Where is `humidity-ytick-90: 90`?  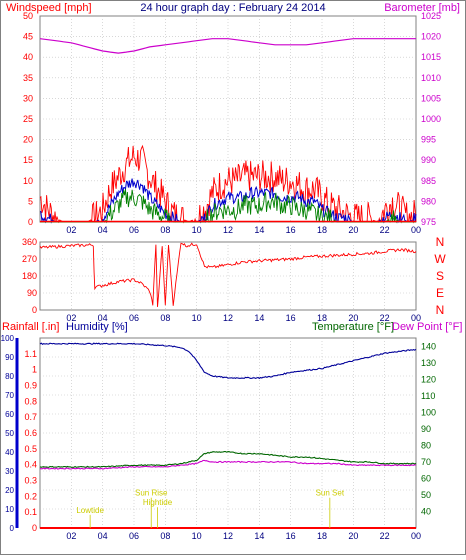 humidity-ytick-90: 90 is located at coordinates (9, 357).